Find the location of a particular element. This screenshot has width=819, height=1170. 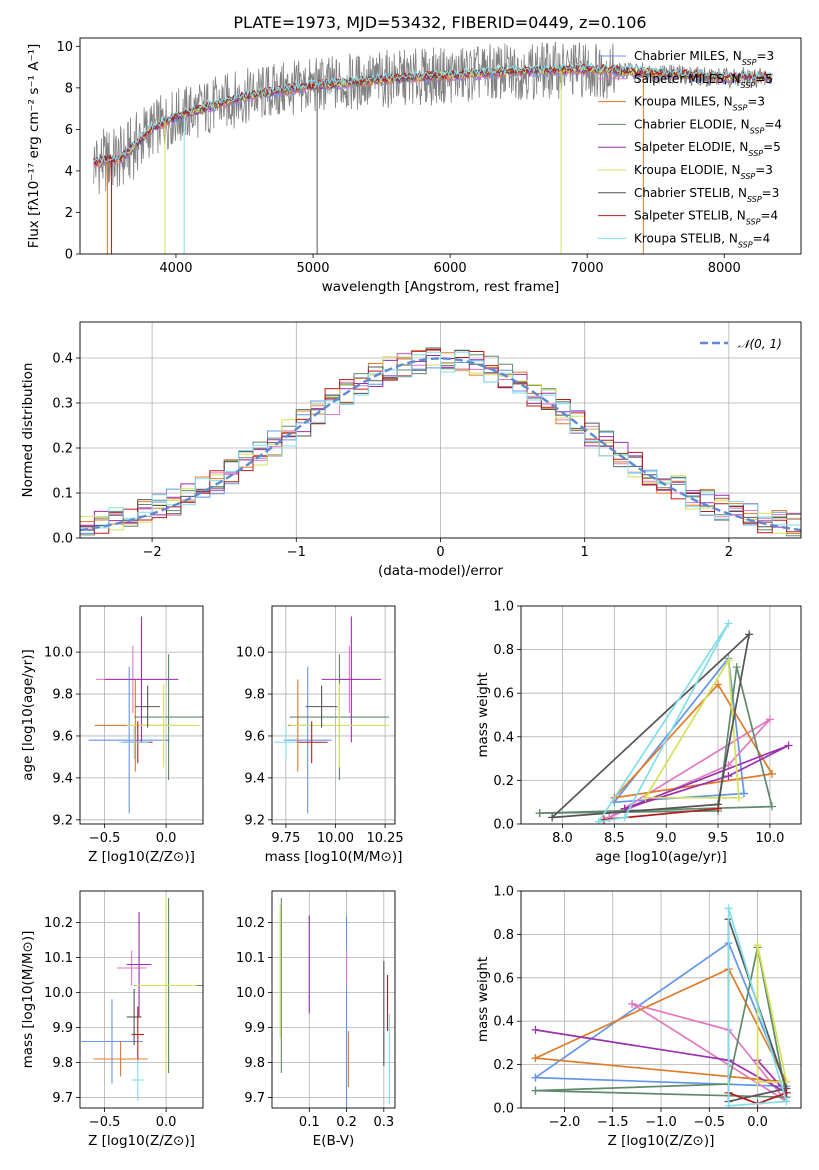

massweight_vs_age-plot-area is located at coordinates (661, 715).